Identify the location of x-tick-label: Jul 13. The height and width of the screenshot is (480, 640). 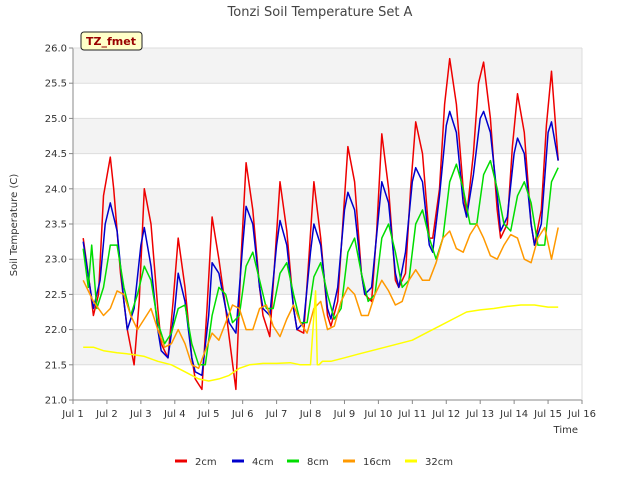
(479, 414).